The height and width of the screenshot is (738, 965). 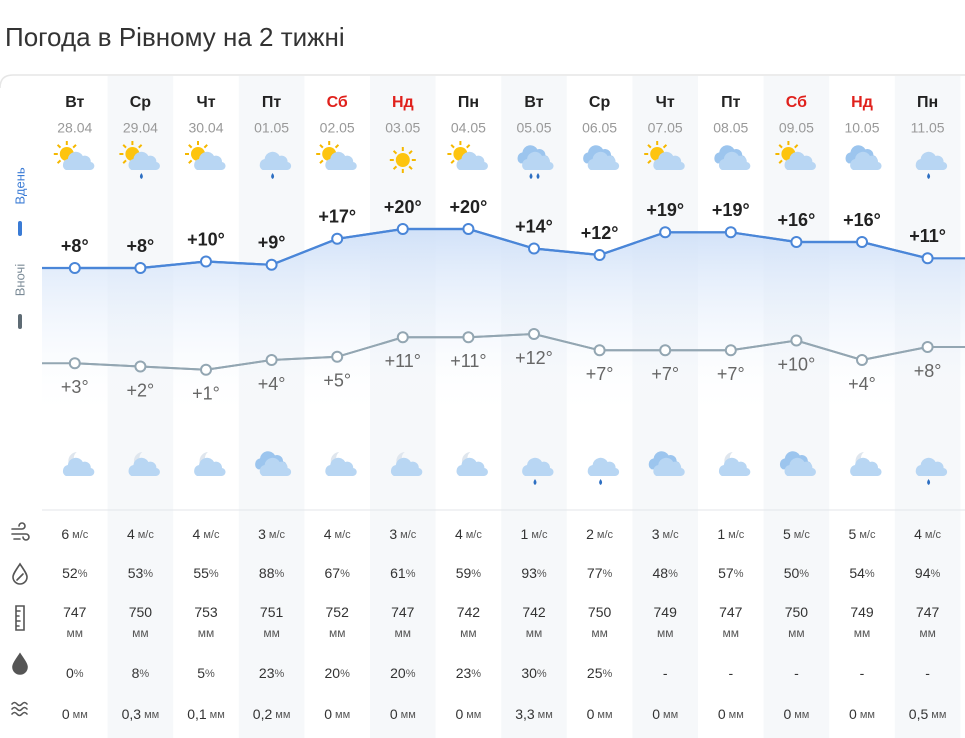 I want to click on day-marker, so click(x=20, y=228).